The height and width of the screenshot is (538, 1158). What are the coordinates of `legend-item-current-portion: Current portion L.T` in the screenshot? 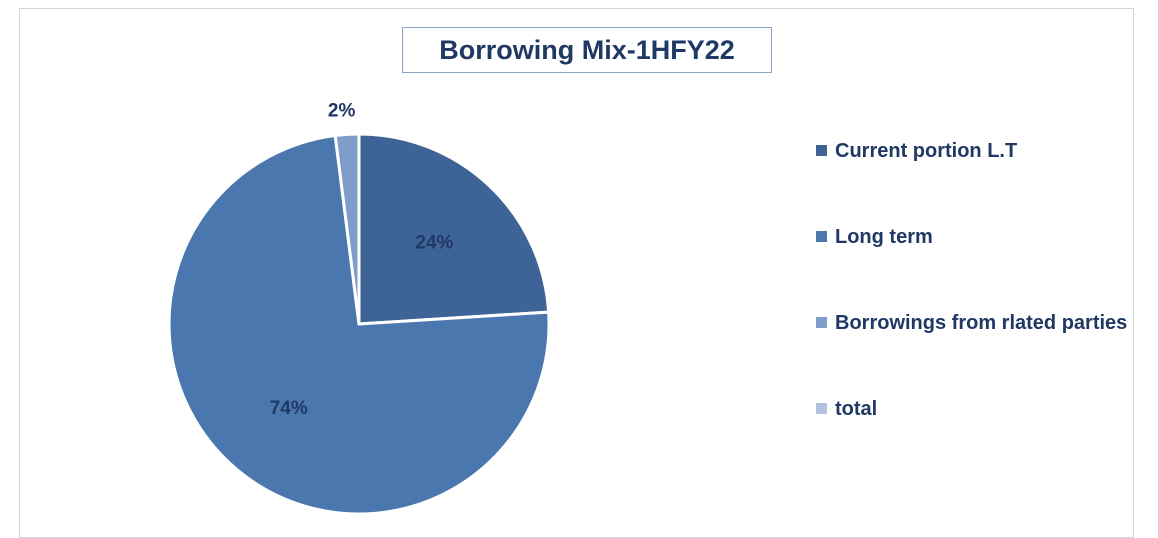 It's located at (975, 151).